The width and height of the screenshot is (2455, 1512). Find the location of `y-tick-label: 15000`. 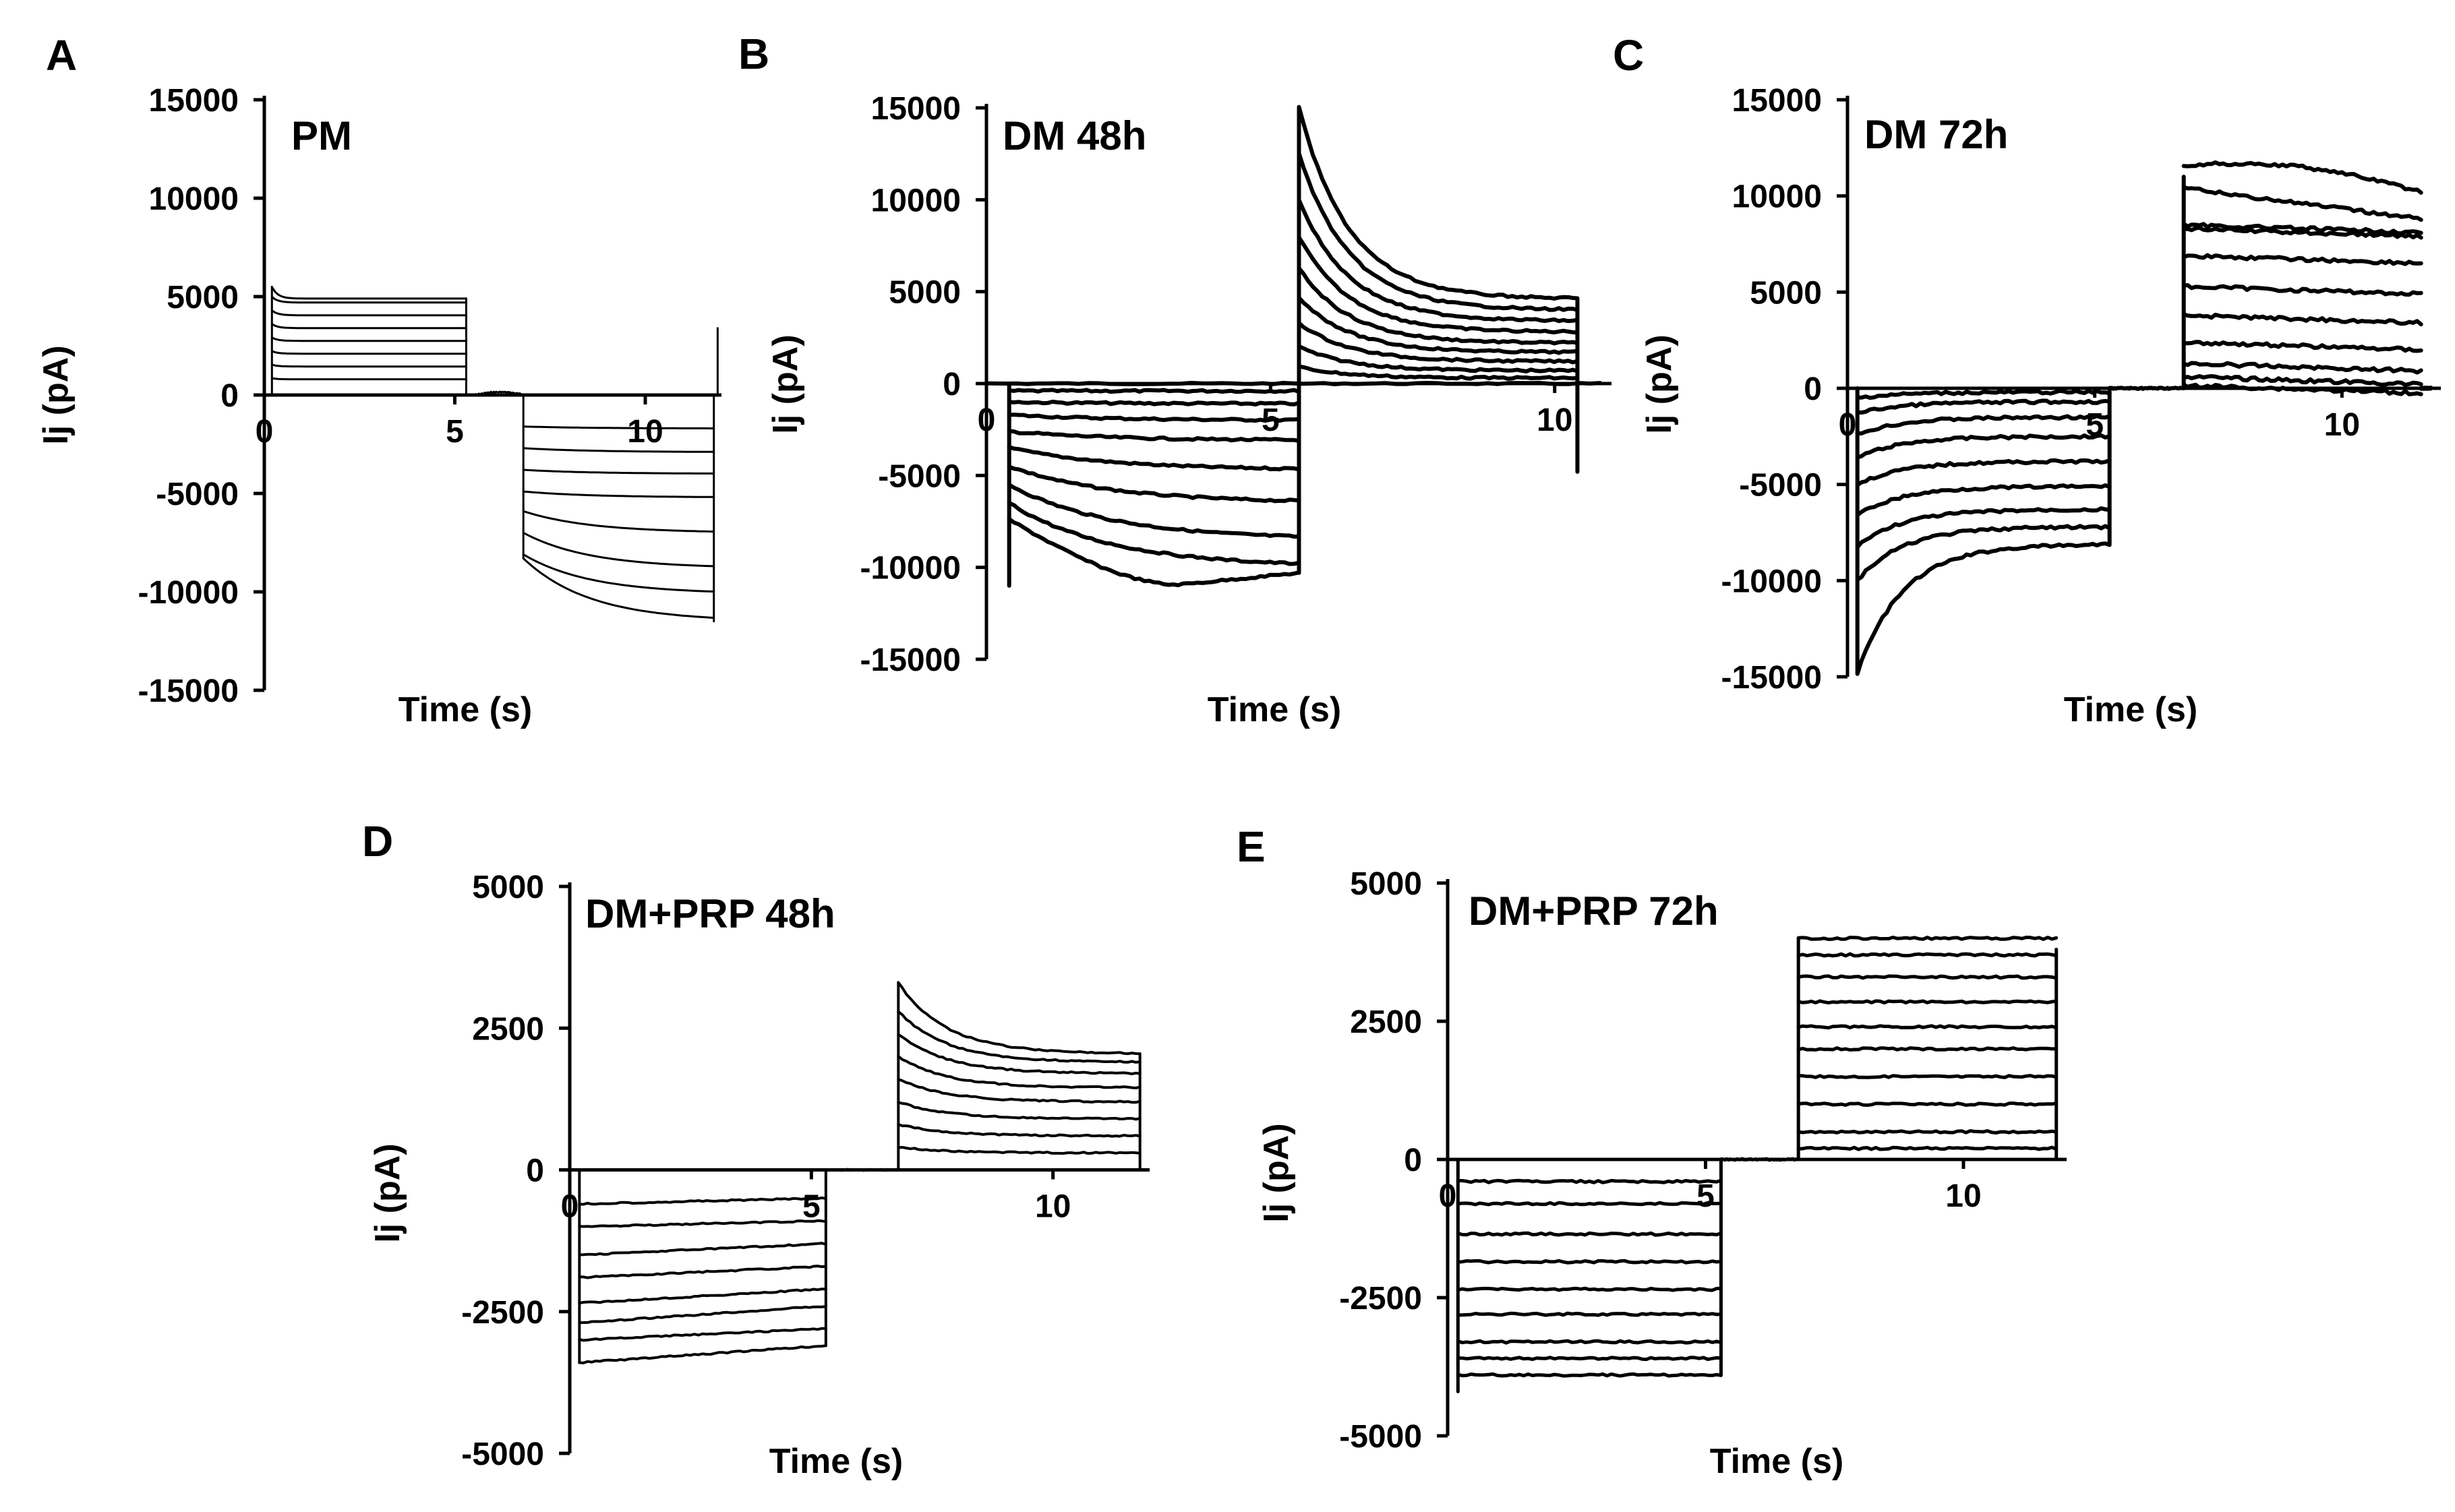

y-tick-label: 15000 is located at coordinates (1777, 101).